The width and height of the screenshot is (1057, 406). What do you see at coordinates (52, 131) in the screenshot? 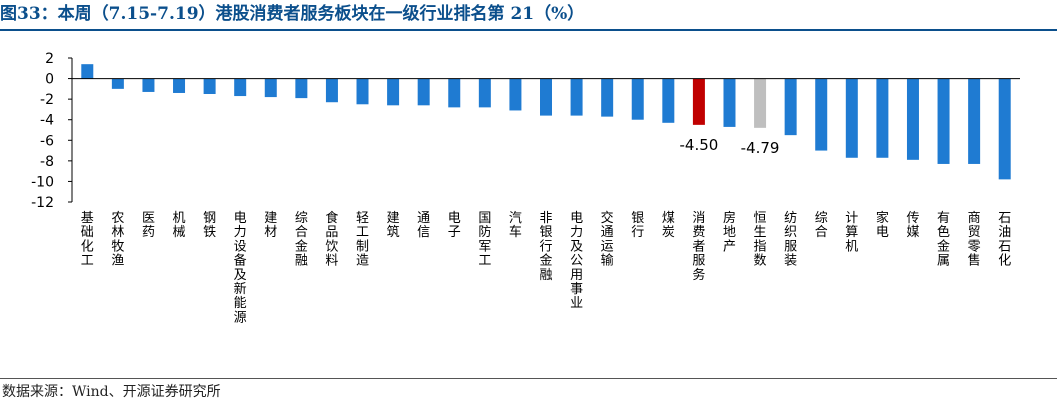
I see `y-axis: 2 0 -2 -4 -6 -8 -10 -12` at bounding box center [52, 131].